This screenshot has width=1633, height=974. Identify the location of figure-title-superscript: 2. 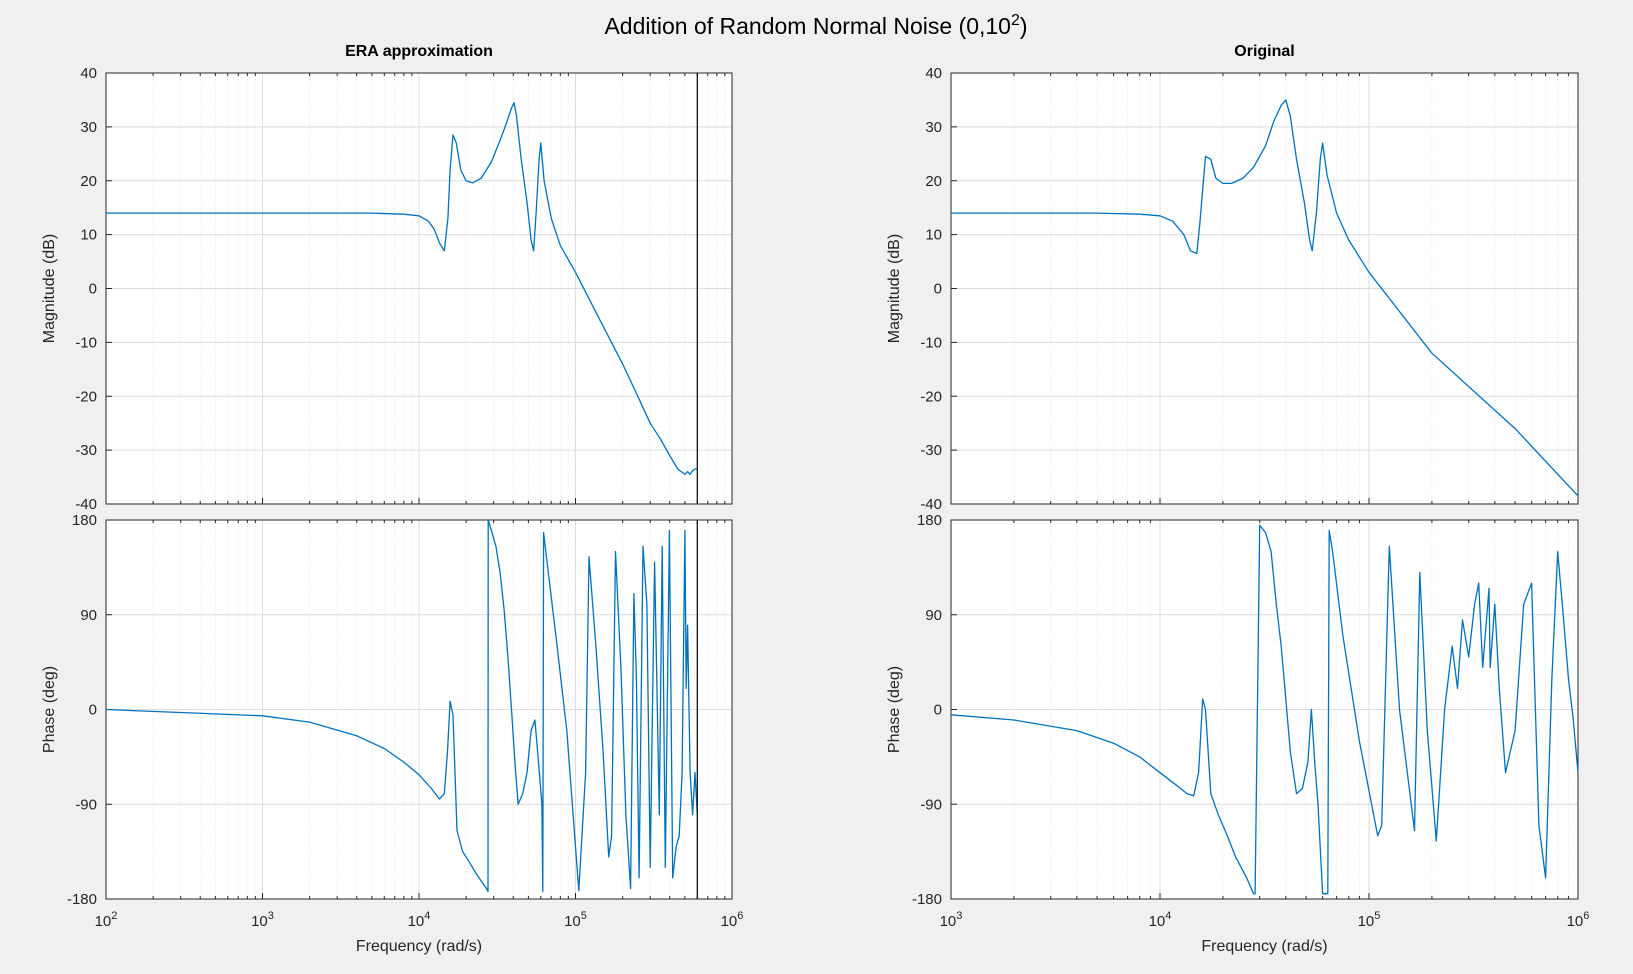
(1015, 20).